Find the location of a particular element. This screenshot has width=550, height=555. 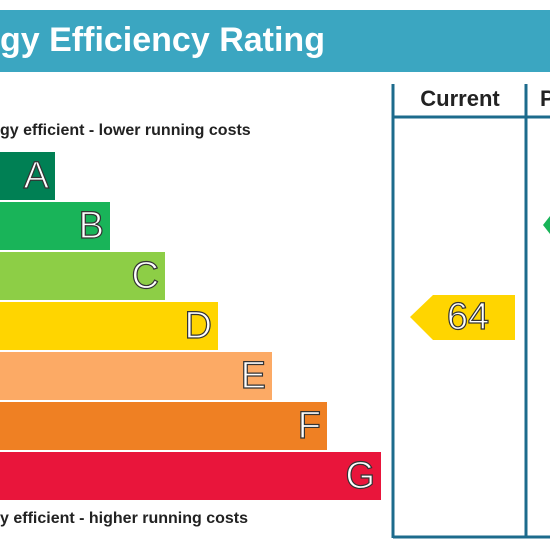

potential-arrow is located at coordinates (546, 225).